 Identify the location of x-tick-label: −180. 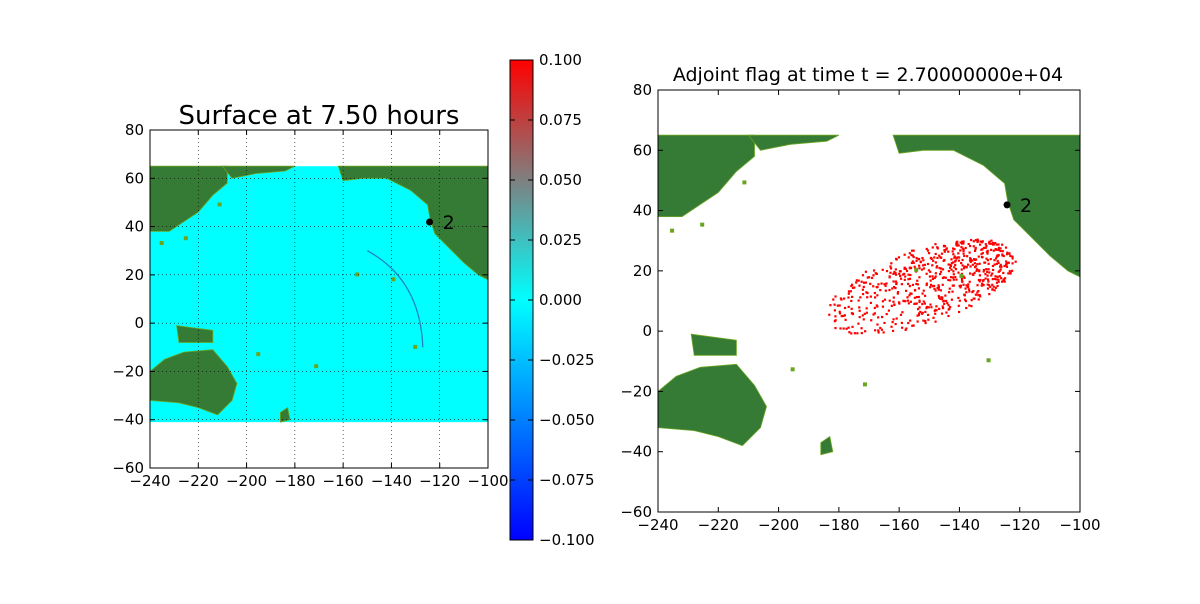
(294, 481).